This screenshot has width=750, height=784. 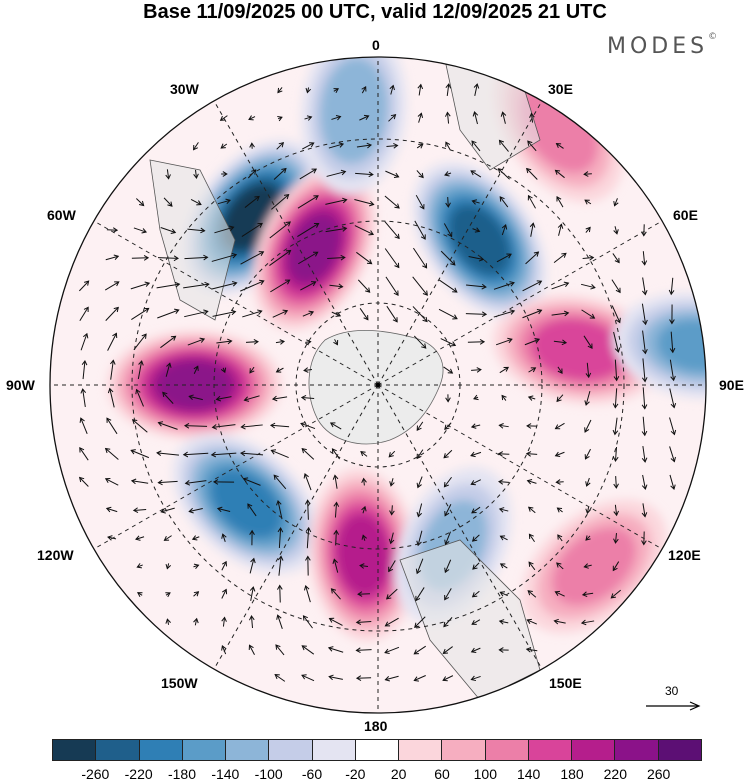 What do you see at coordinates (685, 215) in the screenshot?
I see `lon-label-60e: 60E` at bounding box center [685, 215].